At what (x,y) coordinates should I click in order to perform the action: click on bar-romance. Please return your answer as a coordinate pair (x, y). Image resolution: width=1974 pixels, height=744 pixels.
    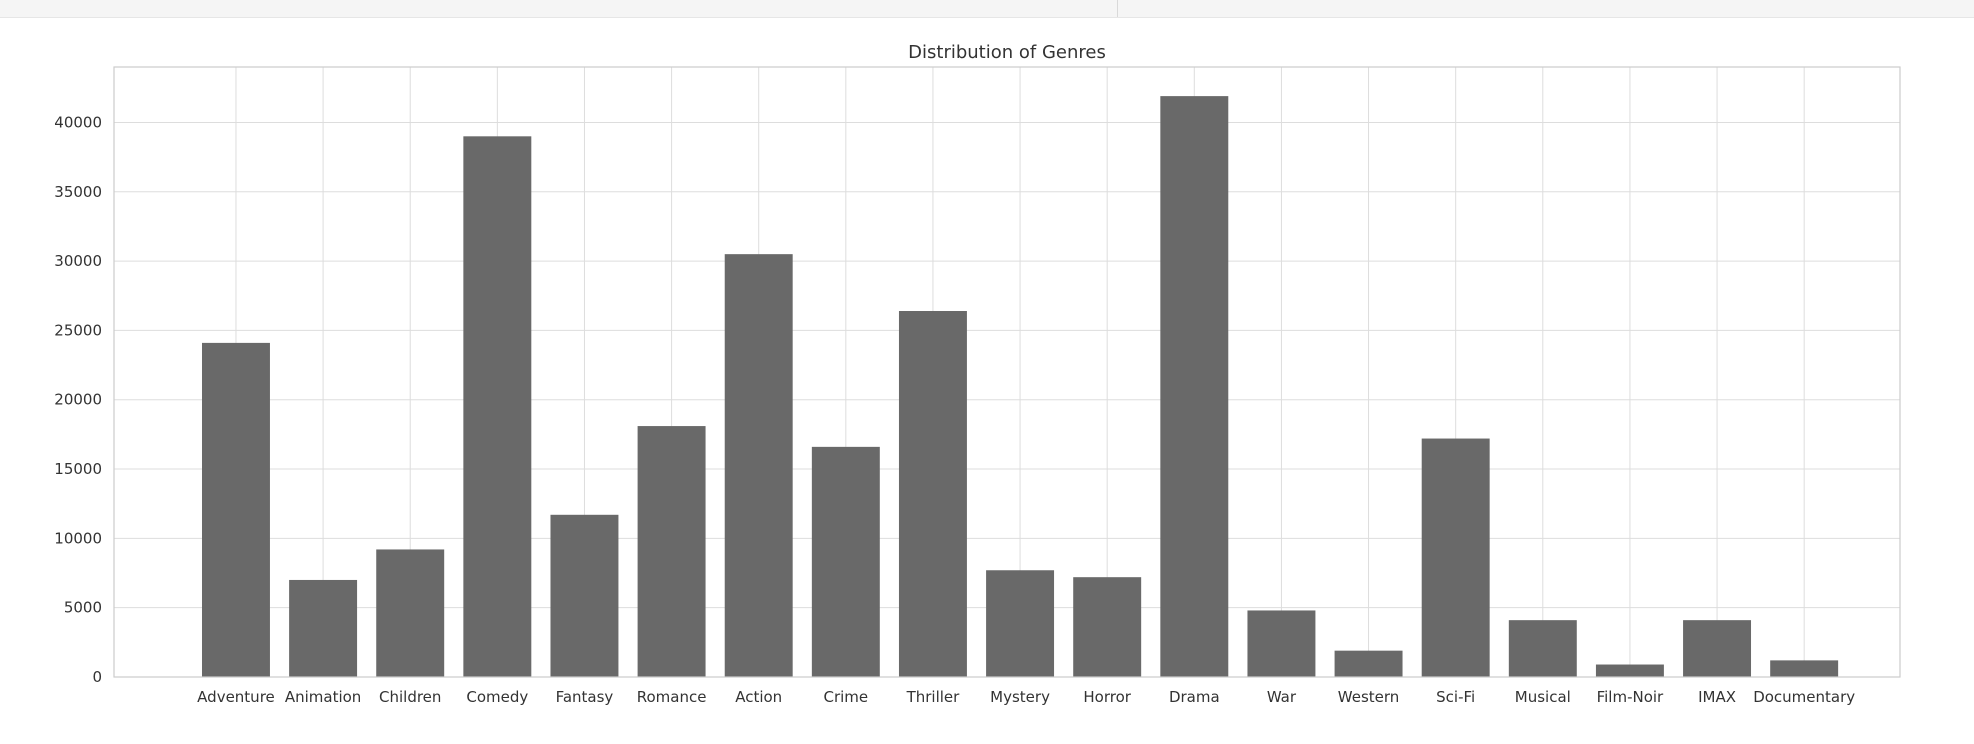
    Looking at the image, I should click on (671, 551).